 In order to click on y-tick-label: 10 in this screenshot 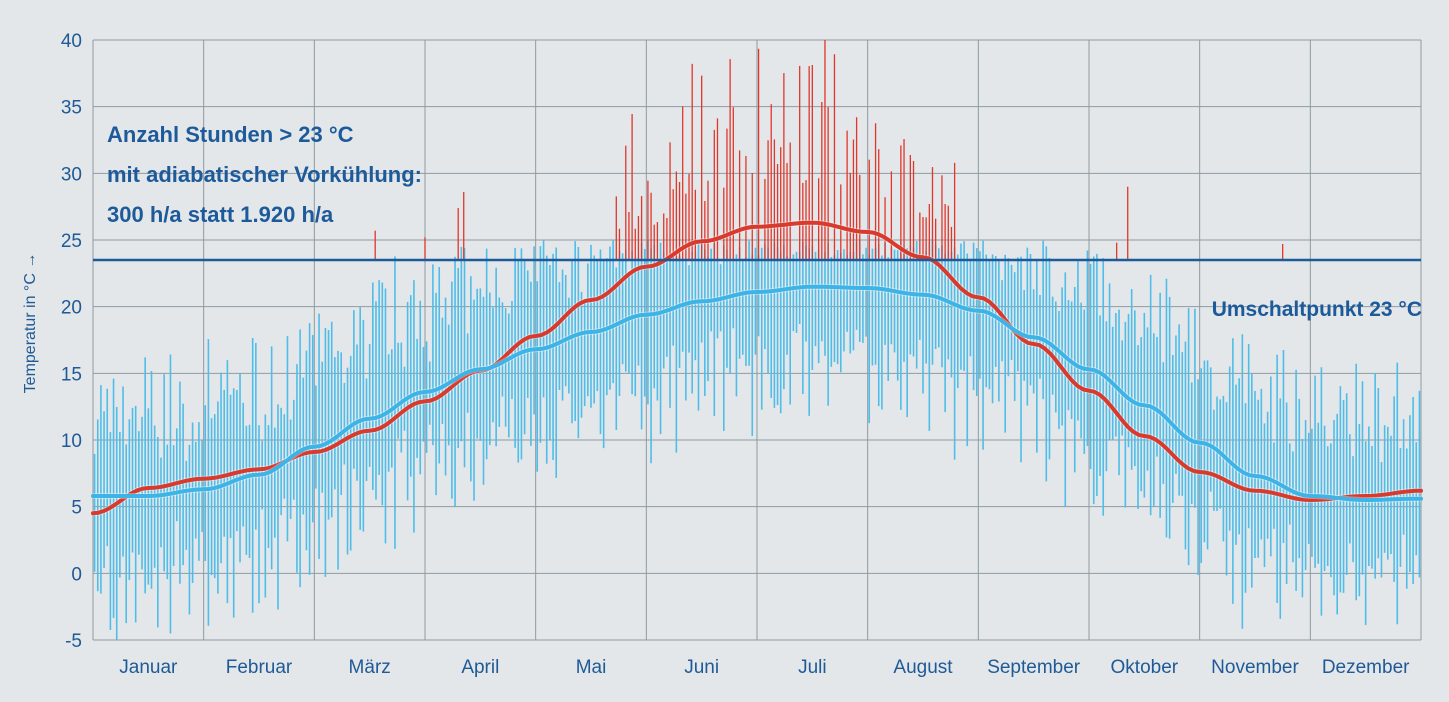, I will do `click(71, 441)`.